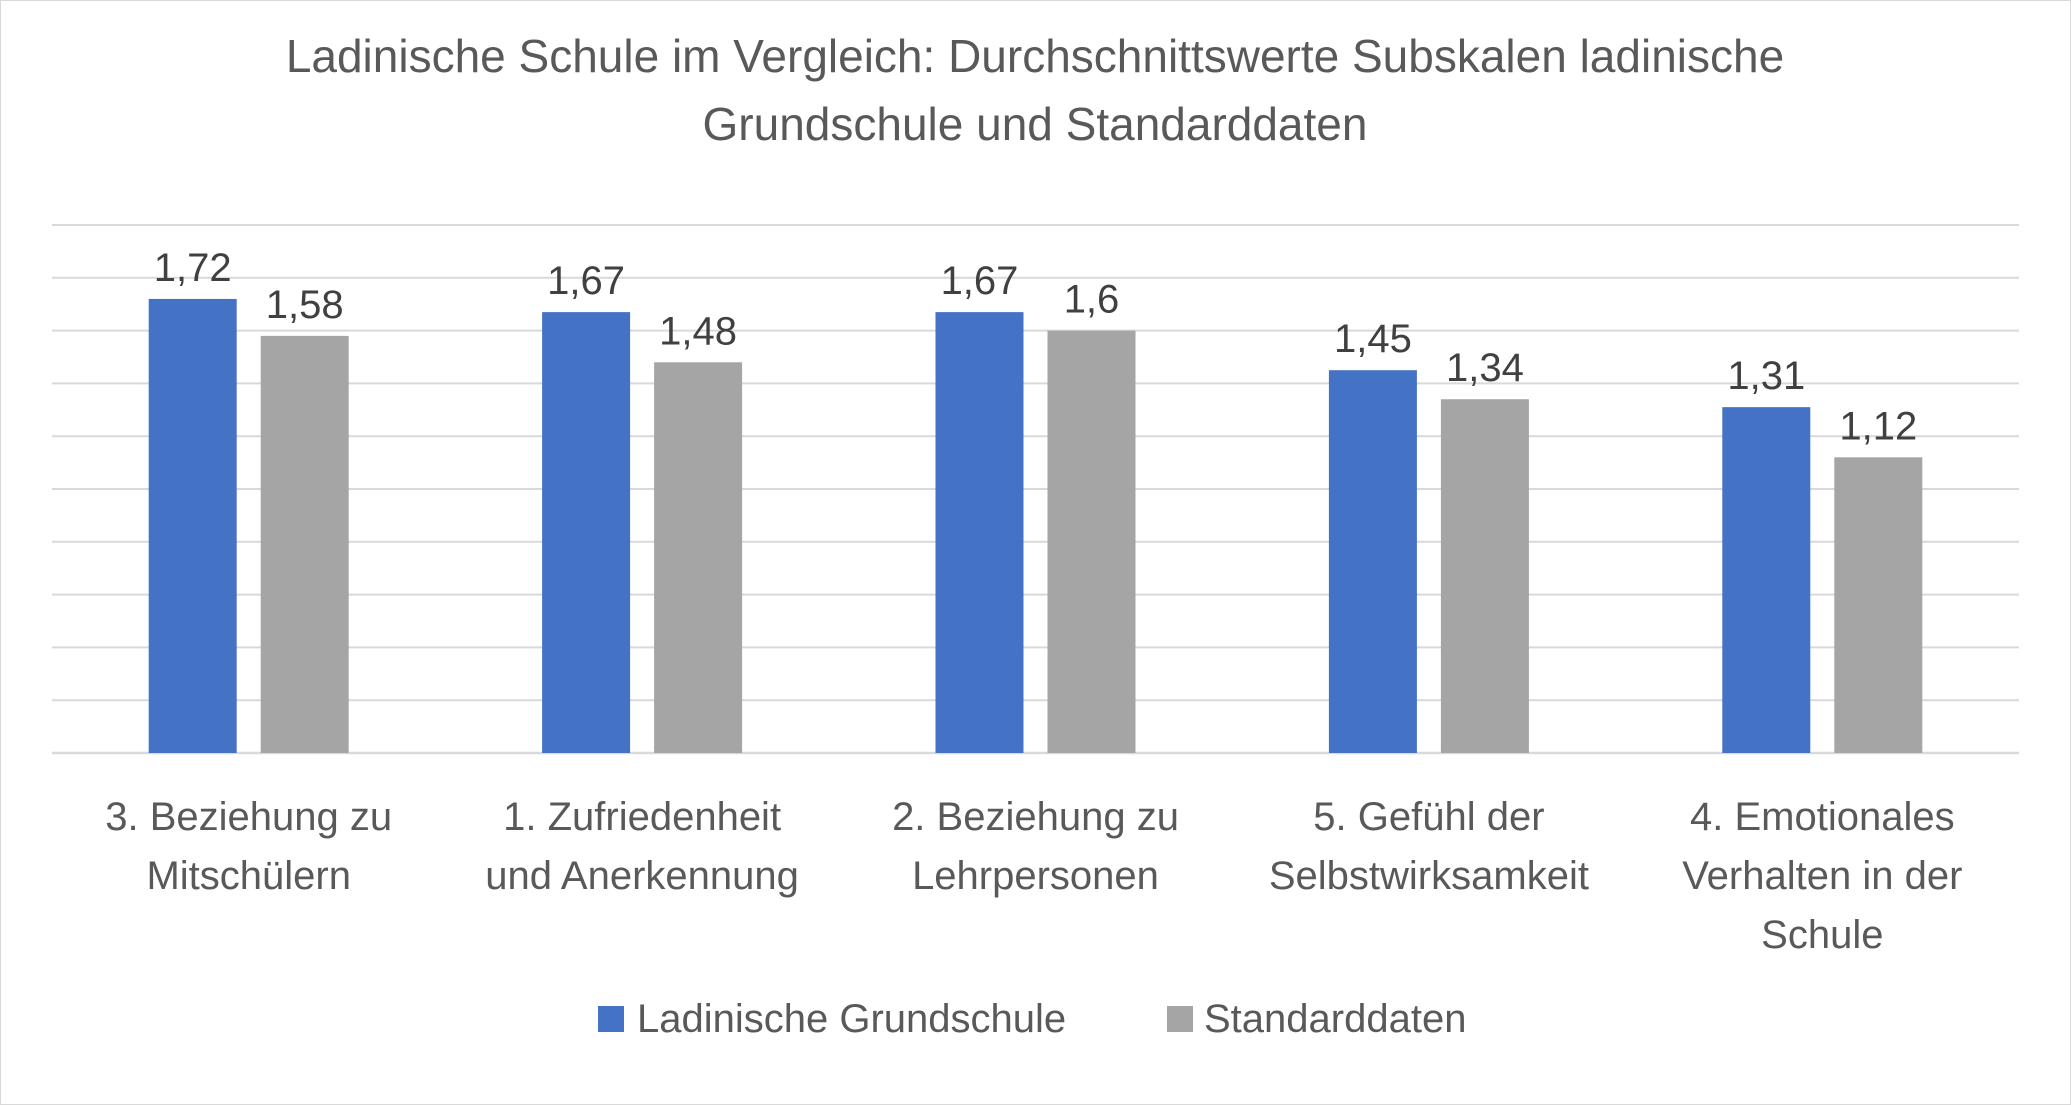 This screenshot has height=1105, width=2071. What do you see at coordinates (1822, 876) in the screenshot?
I see `category-label: Verhalten in der` at bounding box center [1822, 876].